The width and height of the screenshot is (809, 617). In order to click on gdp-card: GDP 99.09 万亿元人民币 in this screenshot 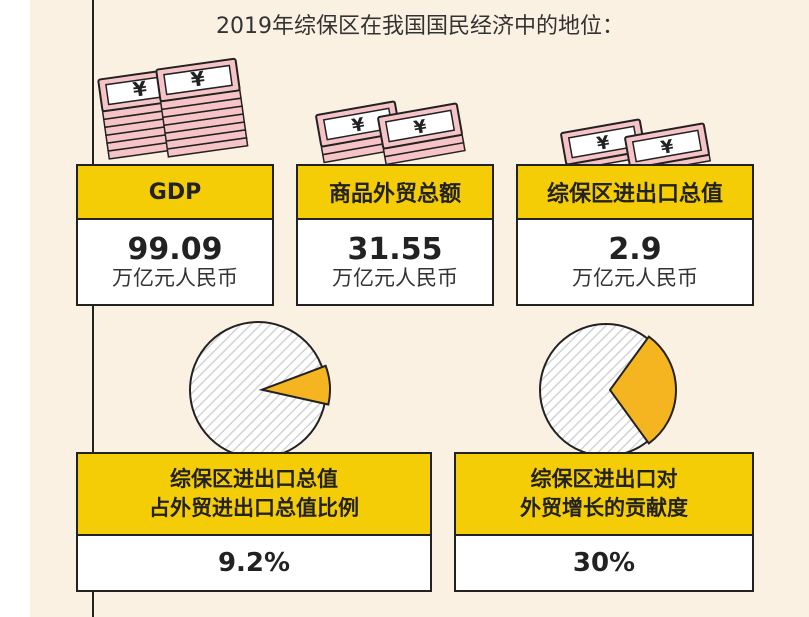, I will do `click(175, 235)`.